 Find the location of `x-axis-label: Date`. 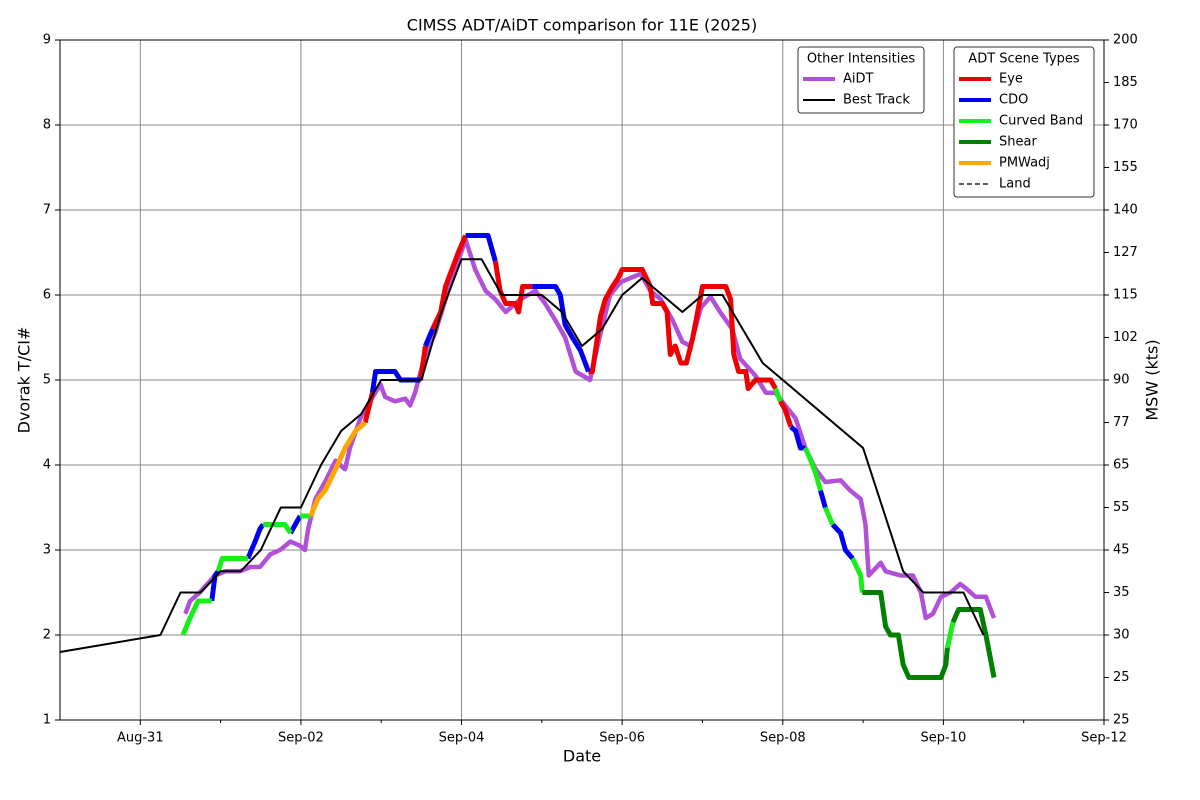

x-axis-label: Date is located at coordinates (582, 756).